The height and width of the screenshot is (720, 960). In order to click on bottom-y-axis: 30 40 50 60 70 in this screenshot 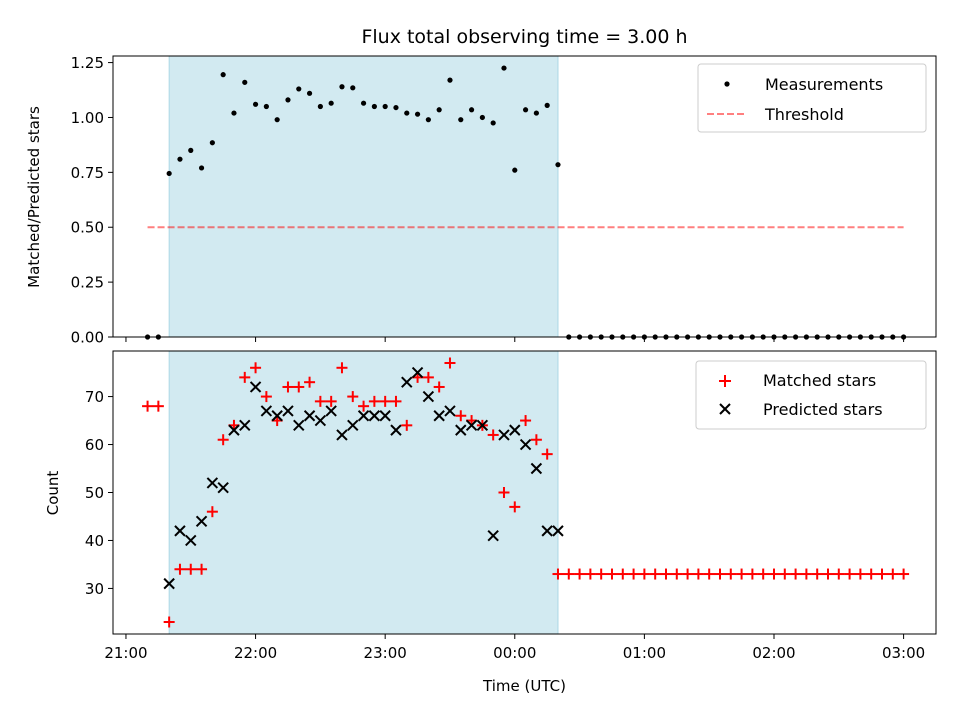, I will do `click(99, 493)`.